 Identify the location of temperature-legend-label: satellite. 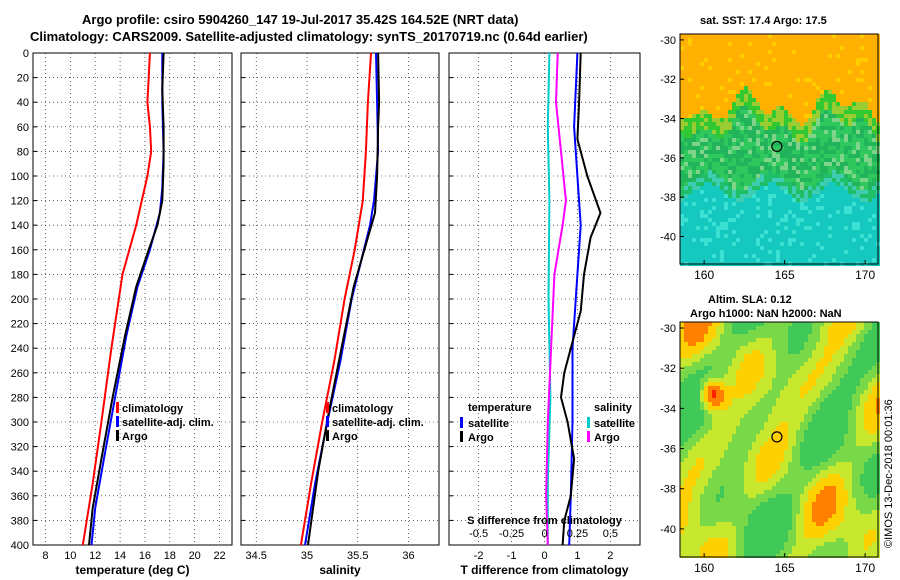
(488, 424).